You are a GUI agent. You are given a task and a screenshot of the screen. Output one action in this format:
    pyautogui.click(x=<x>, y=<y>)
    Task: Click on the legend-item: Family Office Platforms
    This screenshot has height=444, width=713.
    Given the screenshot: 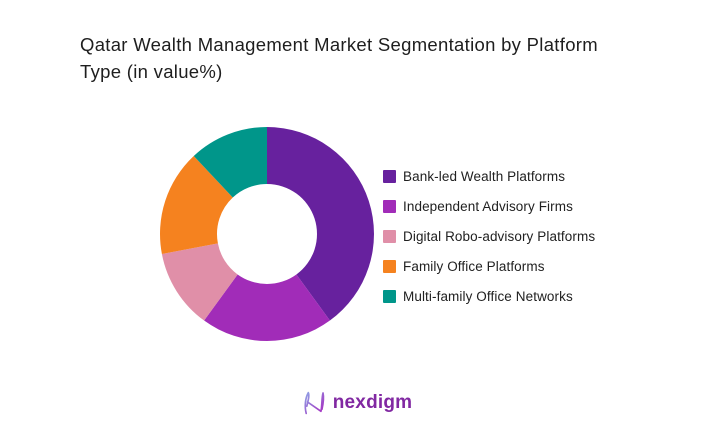 What is the action you would take?
    pyautogui.click(x=489, y=266)
    